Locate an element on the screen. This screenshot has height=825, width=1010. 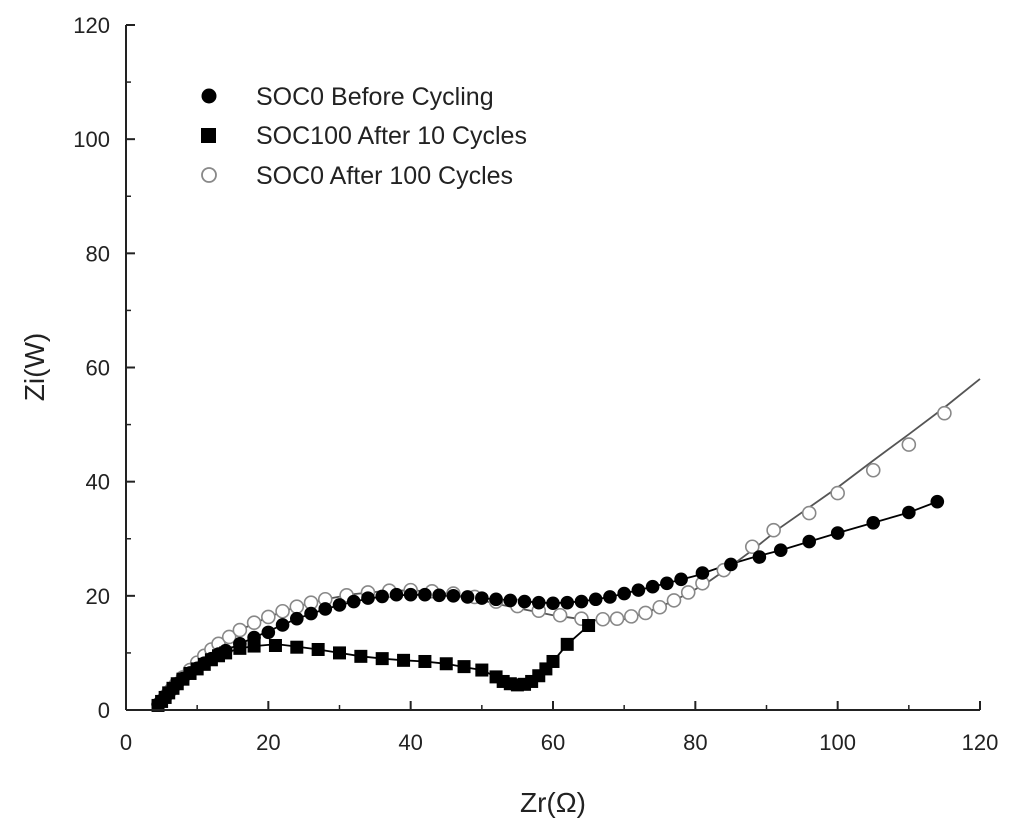
y-tick-label: 40 is located at coordinates (98, 482).